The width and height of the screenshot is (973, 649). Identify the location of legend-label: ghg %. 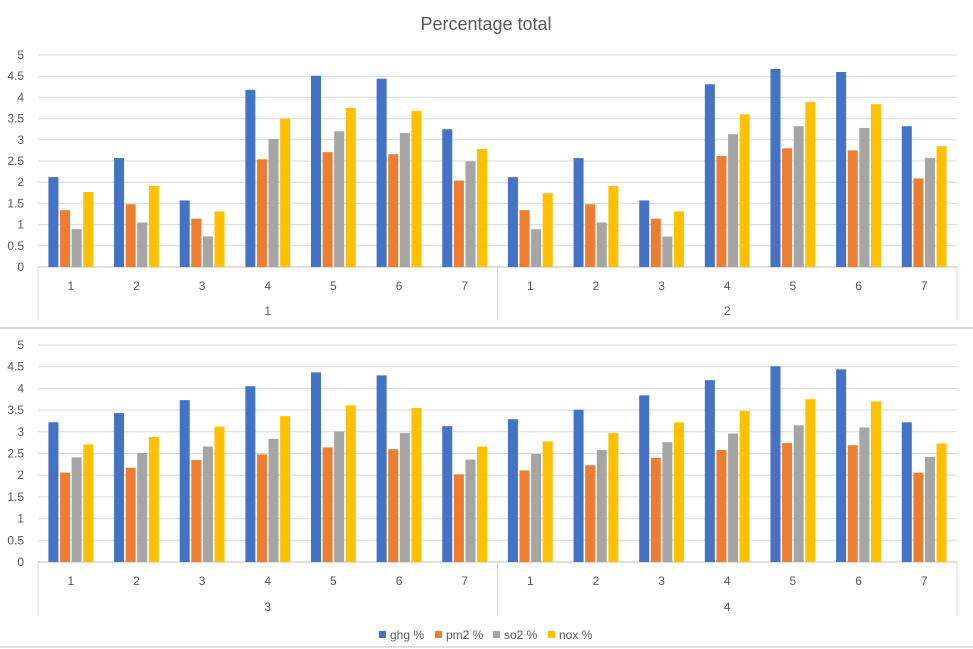
(407, 635).